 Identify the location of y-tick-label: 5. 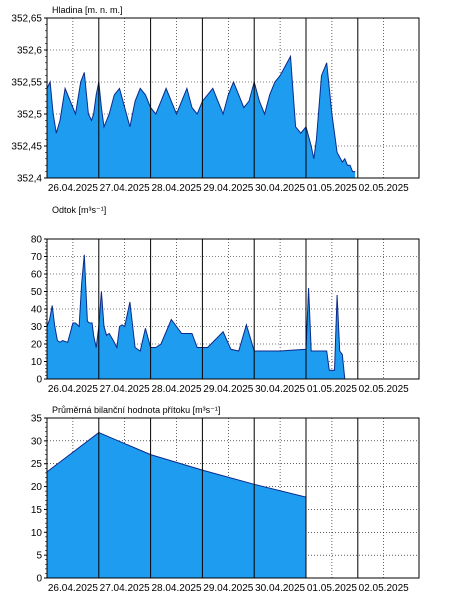
(39, 556).